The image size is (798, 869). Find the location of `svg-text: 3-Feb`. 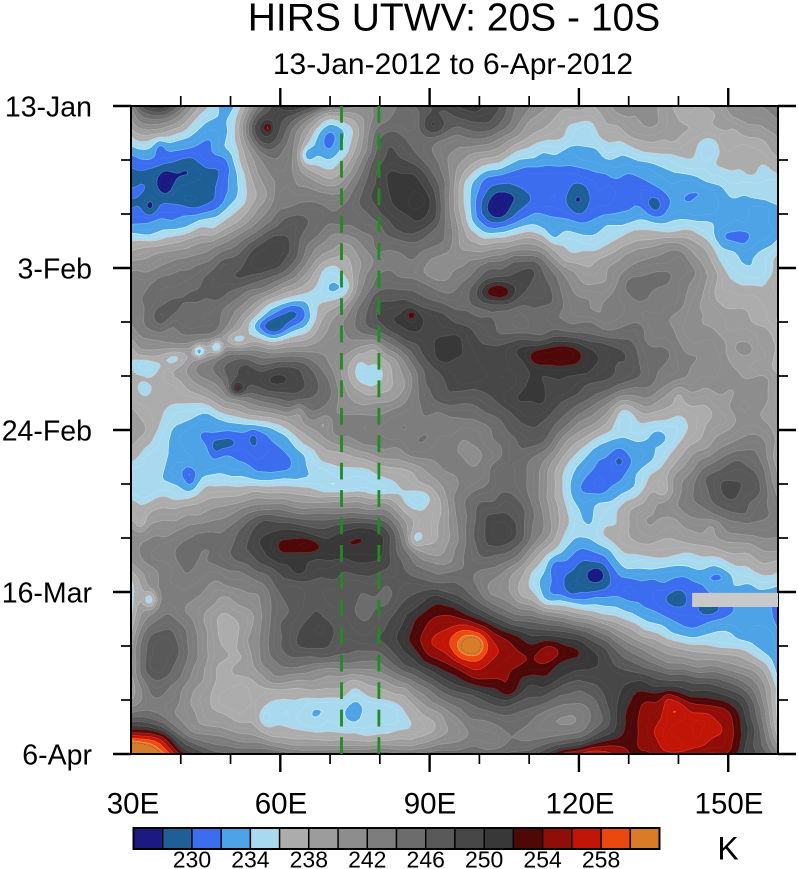

svg-text: 3-Feb is located at coordinates (55, 269).